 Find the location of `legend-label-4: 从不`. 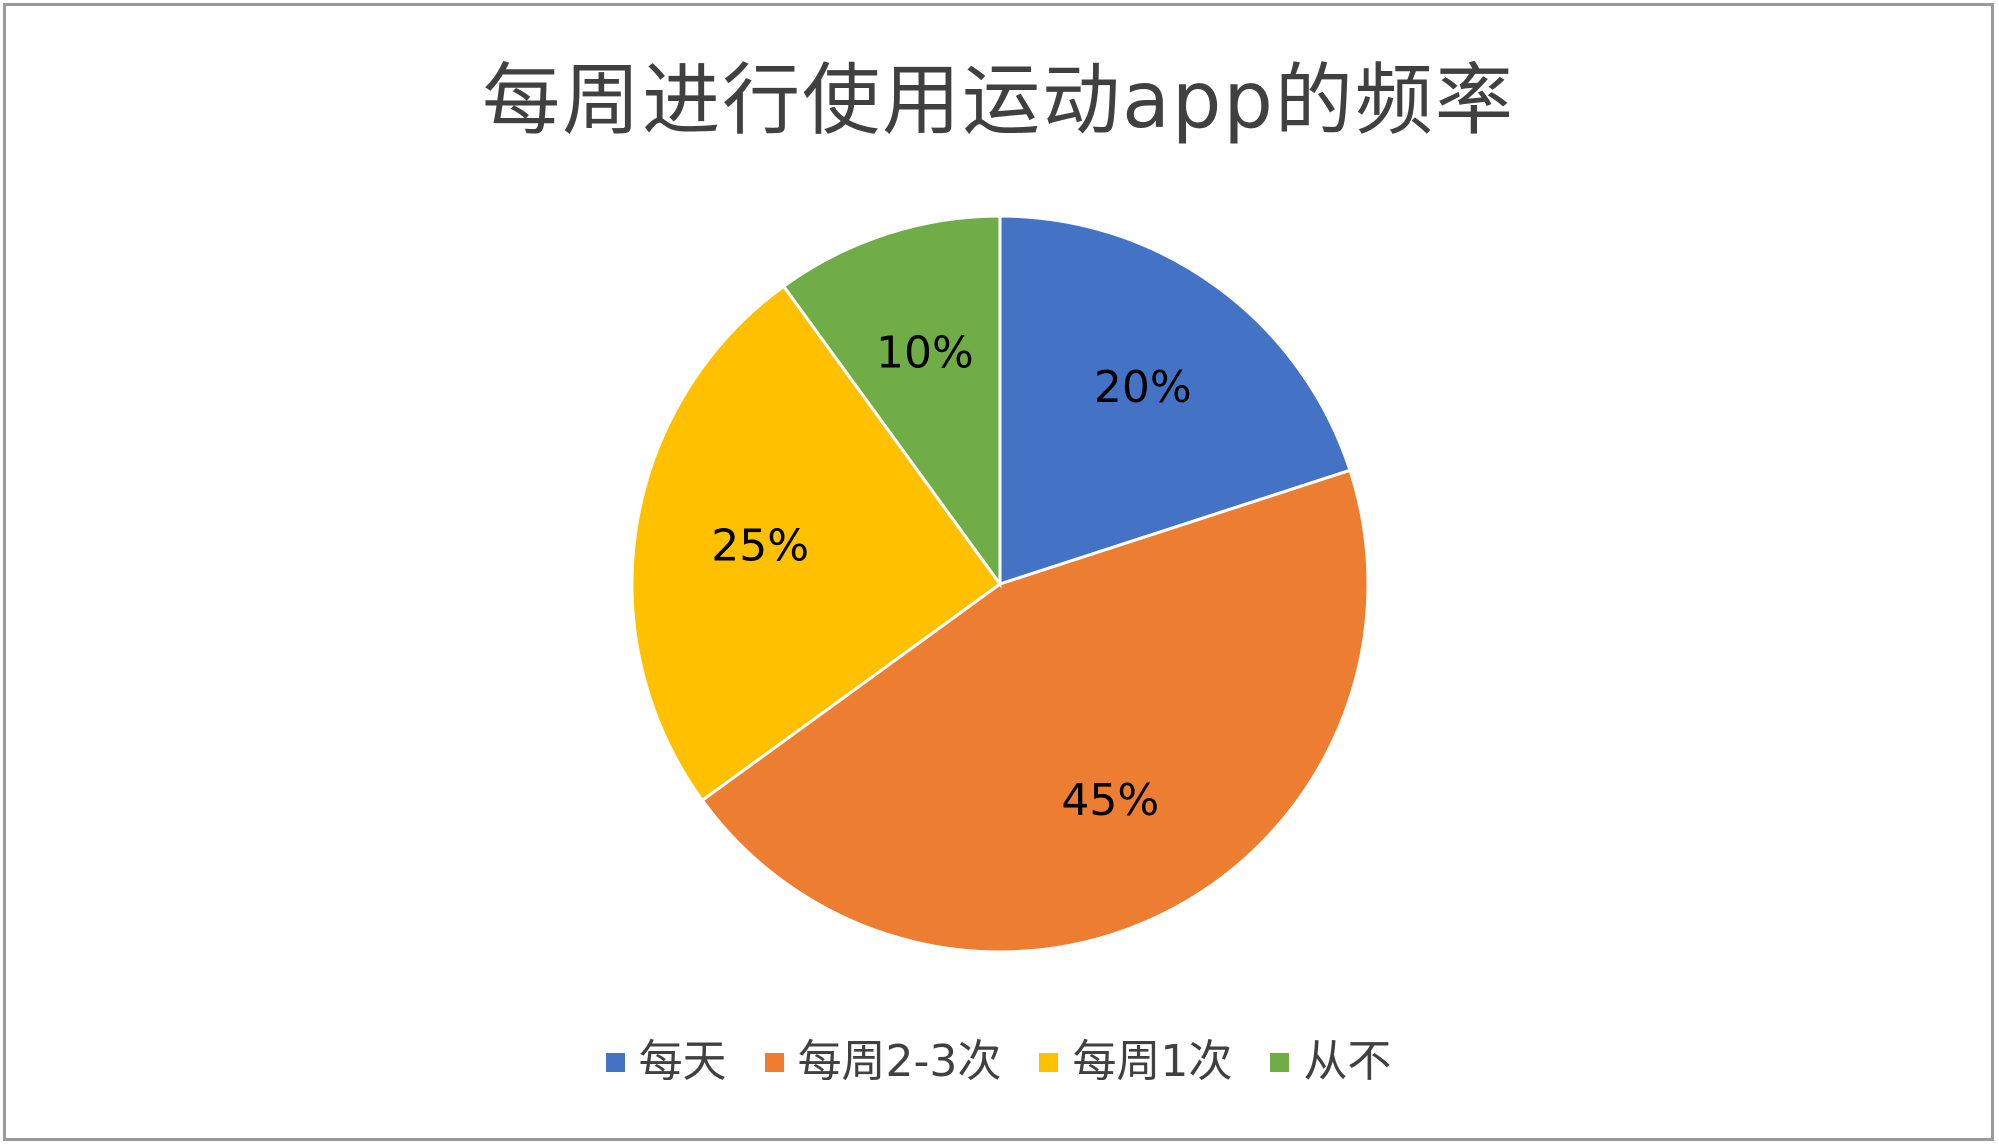

legend-label-4: 从不 is located at coordinates (1347, 1061).